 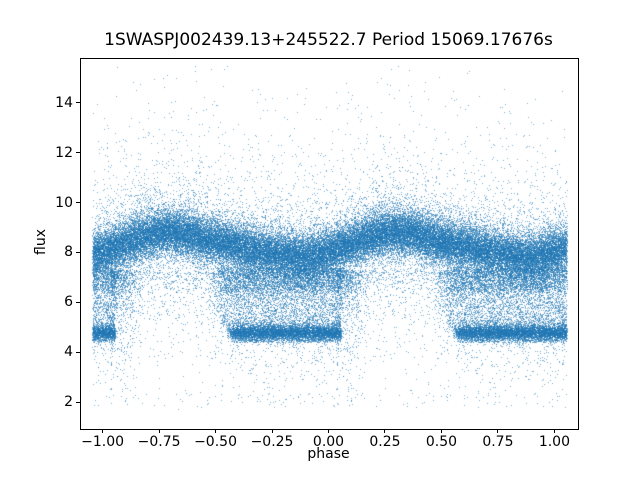 What do you see at coordinates (328, 442) in the screenshot?
I see `x-tick-label: 0.00` at bounding box center [328, 442].